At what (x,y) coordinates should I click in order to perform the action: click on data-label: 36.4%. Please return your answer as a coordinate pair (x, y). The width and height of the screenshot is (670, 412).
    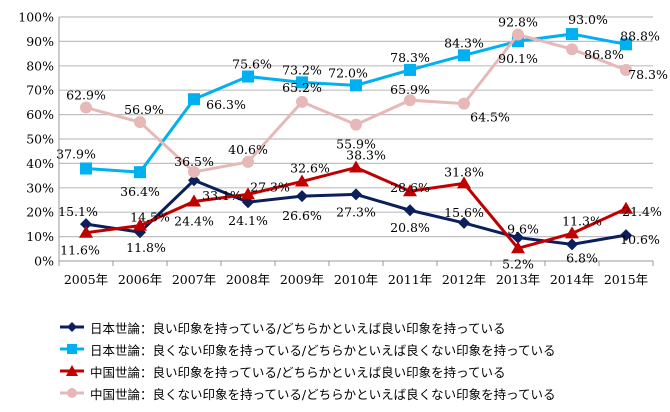
    Looking at the image, I should click on (140, 191).